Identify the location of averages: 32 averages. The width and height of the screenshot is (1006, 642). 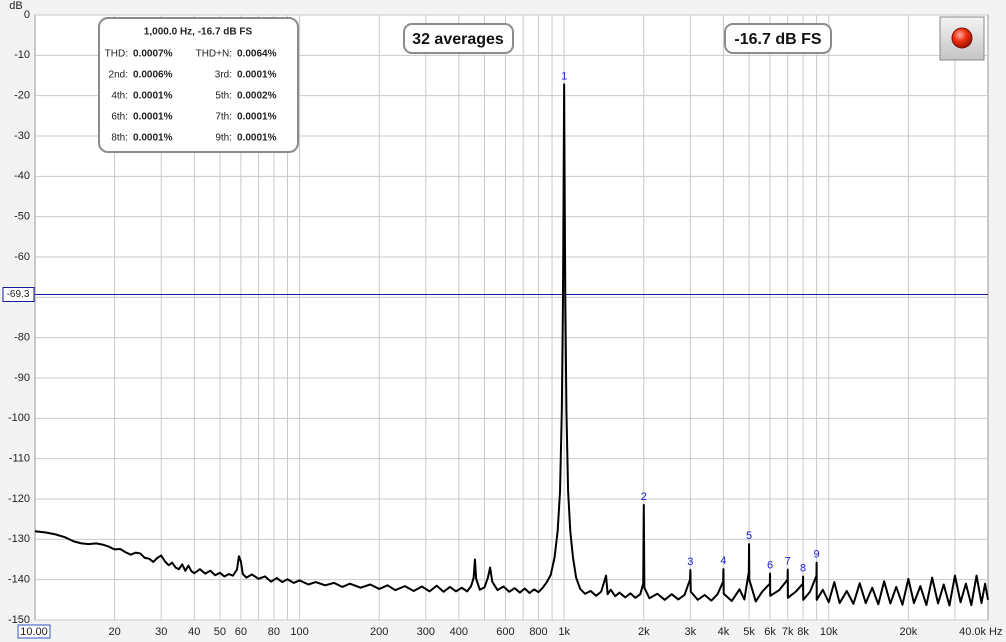
(458, 39).